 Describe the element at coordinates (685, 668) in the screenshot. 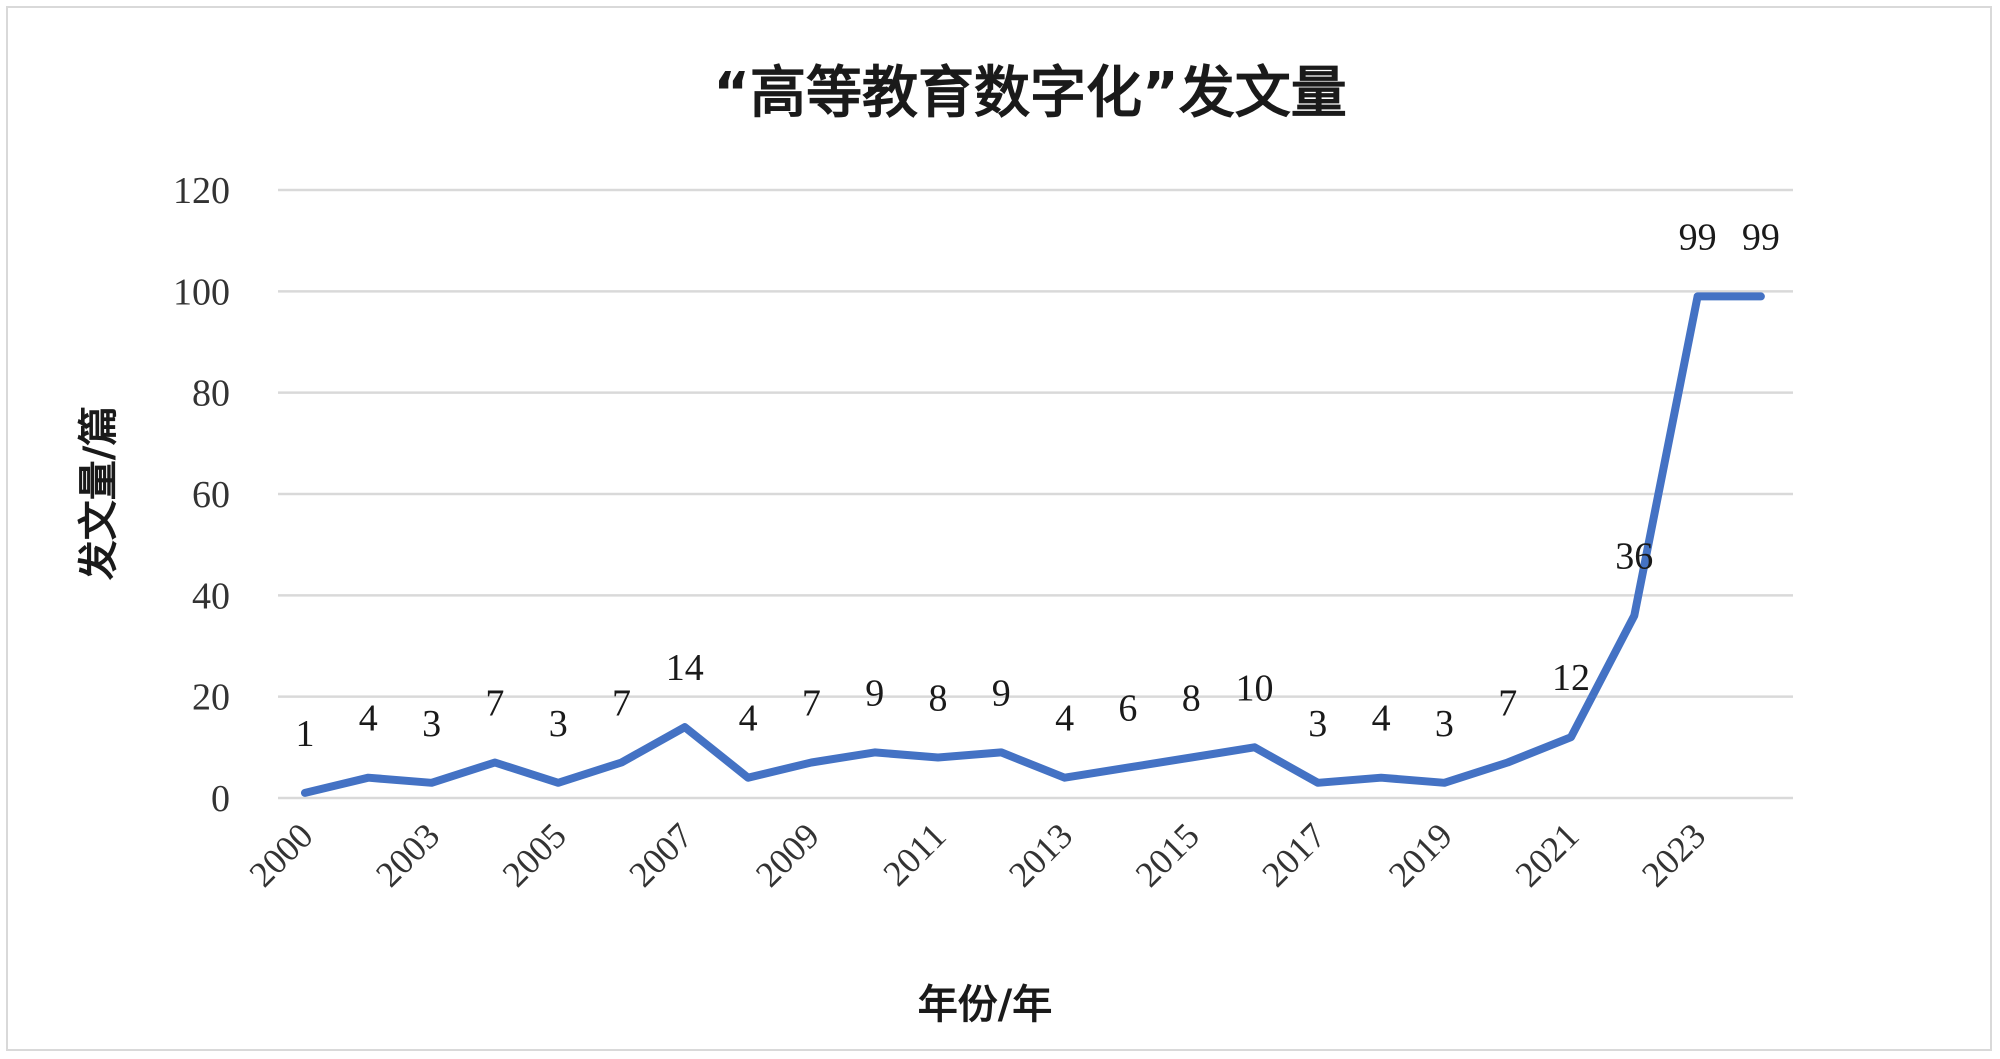

I see `data-label: 14` at that location.